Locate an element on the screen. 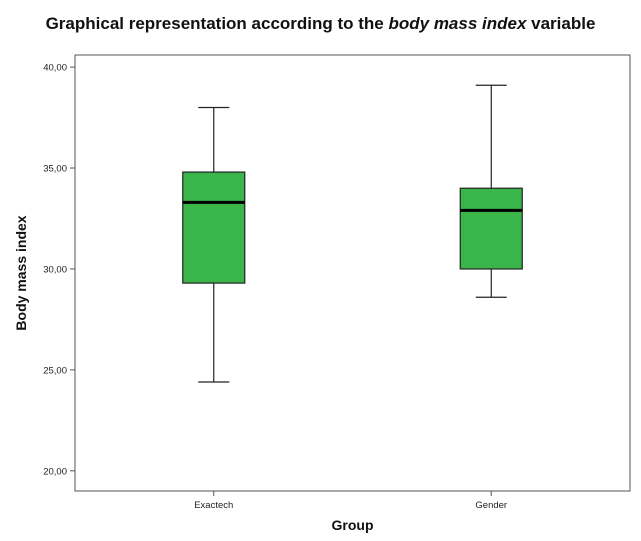 This screenshot has height=541, width=641. y-tick-label: 30,00 is located at coordinates (55, 269).